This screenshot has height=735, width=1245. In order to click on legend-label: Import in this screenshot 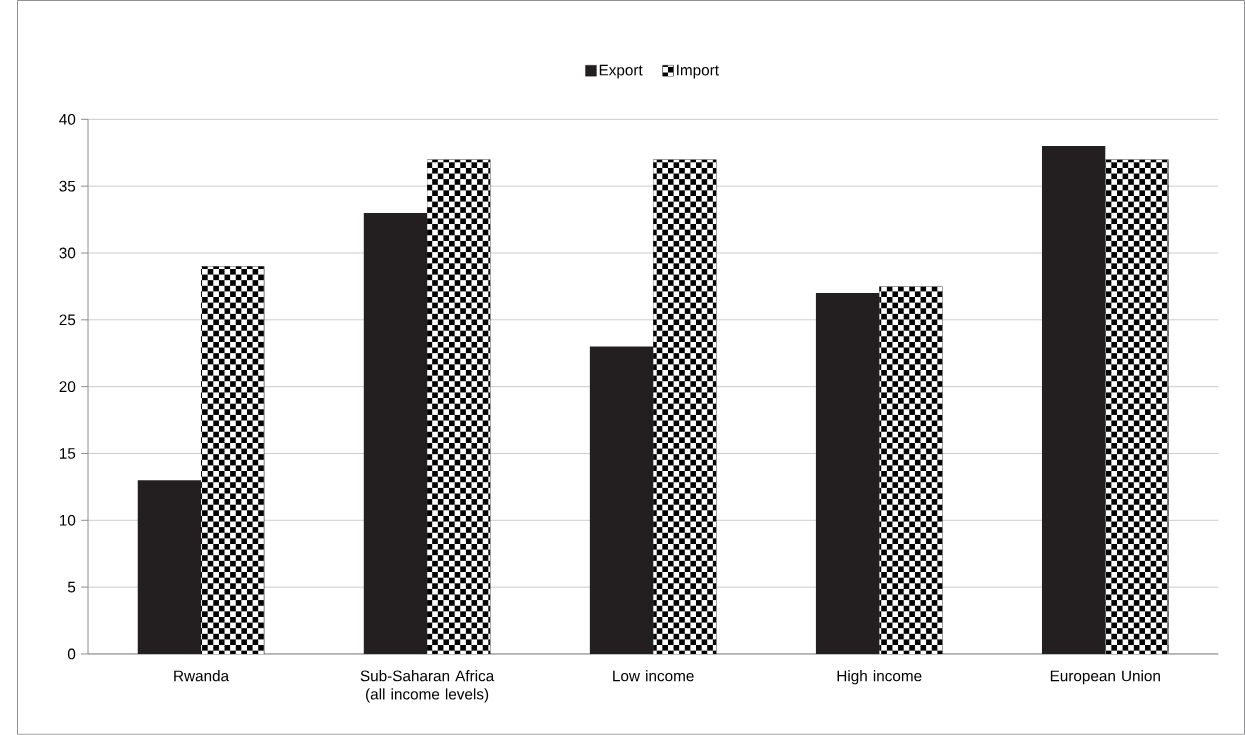, I will do `click(698, 71)`.